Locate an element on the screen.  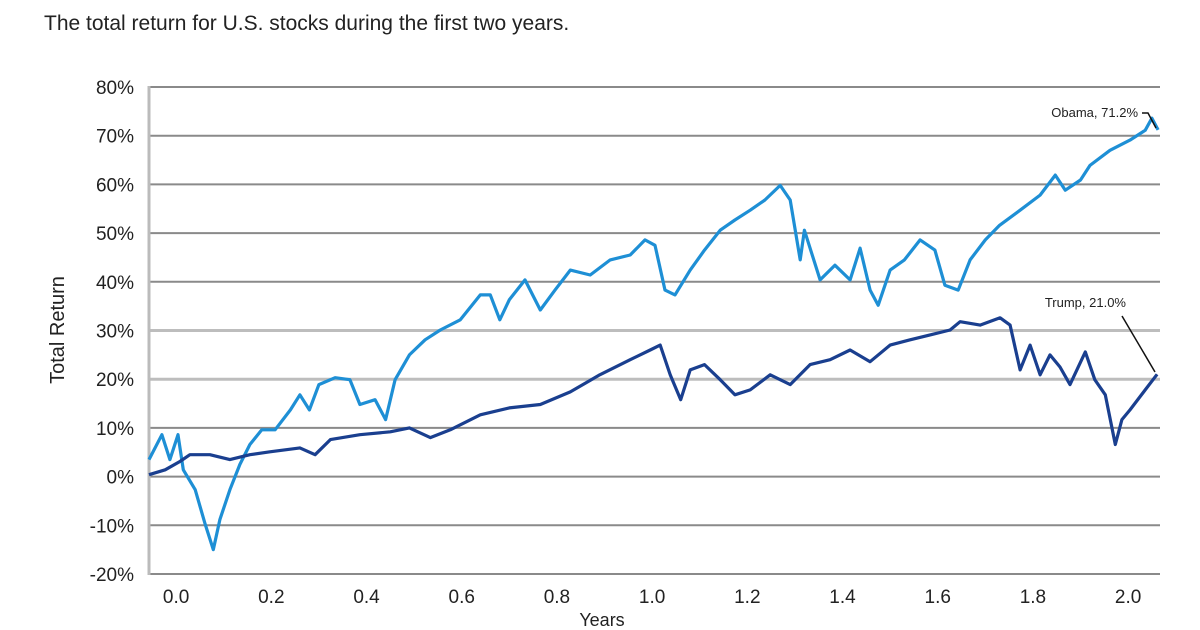
obama-leader-line is located at coordinates (1149, 120).